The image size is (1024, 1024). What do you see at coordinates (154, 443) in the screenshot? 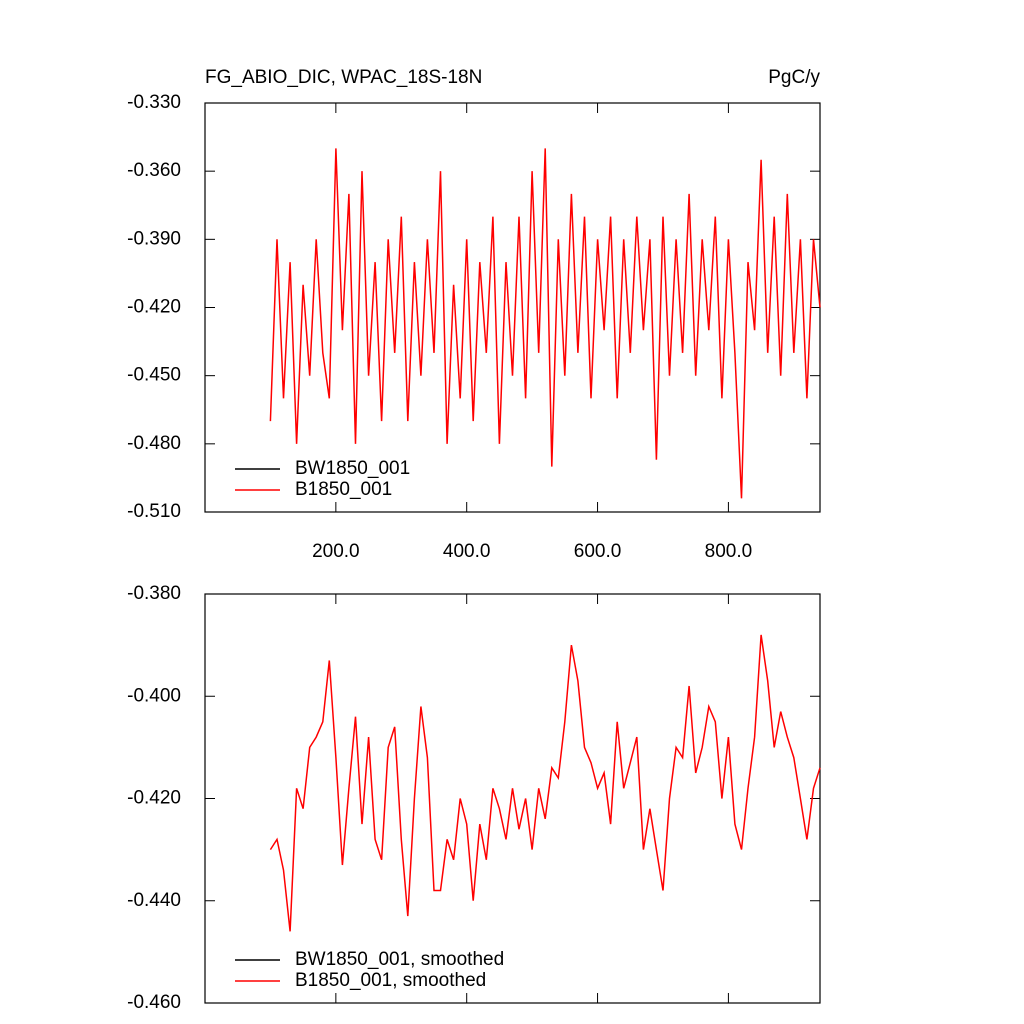
I see `y-tick-label: -0.480` at bounding box center [154, 443].